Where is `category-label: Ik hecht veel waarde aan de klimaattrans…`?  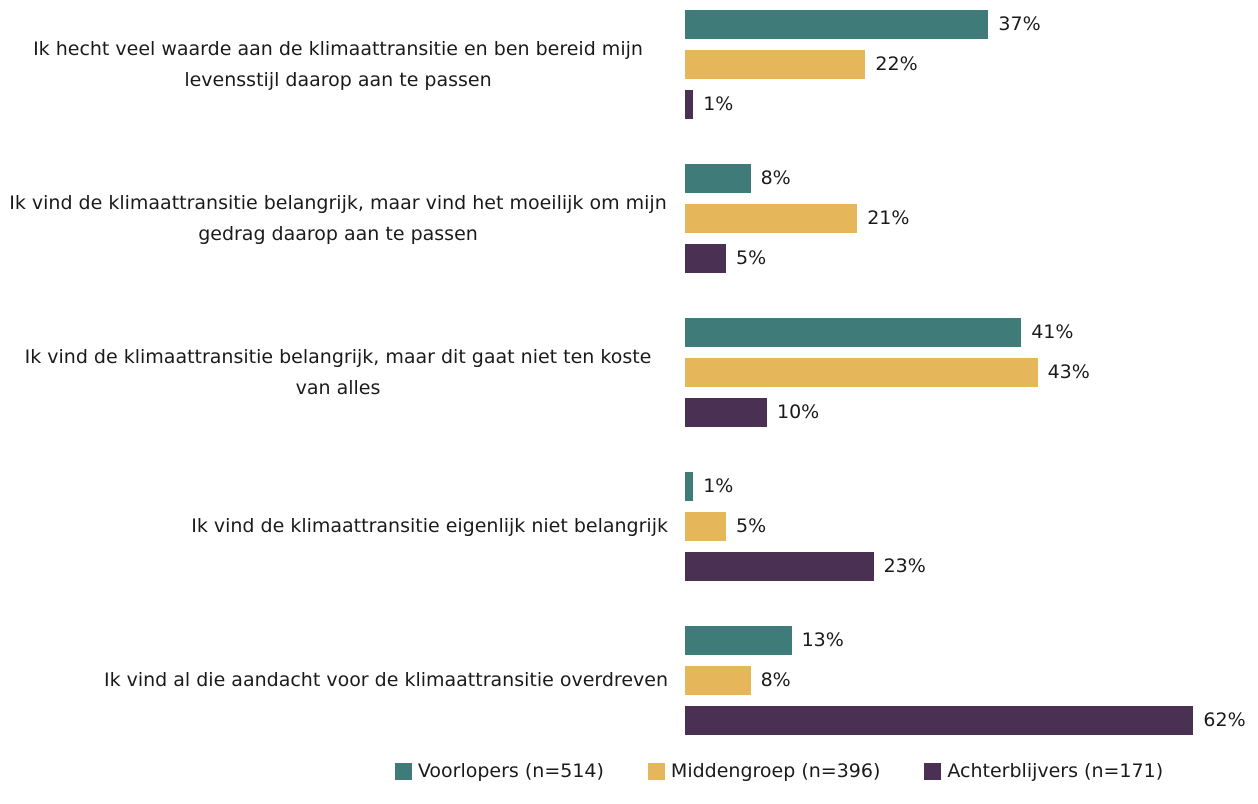 category-label: Ik hecht veel waarde aan de klimaattrans… is located at coordinates (334, 64).